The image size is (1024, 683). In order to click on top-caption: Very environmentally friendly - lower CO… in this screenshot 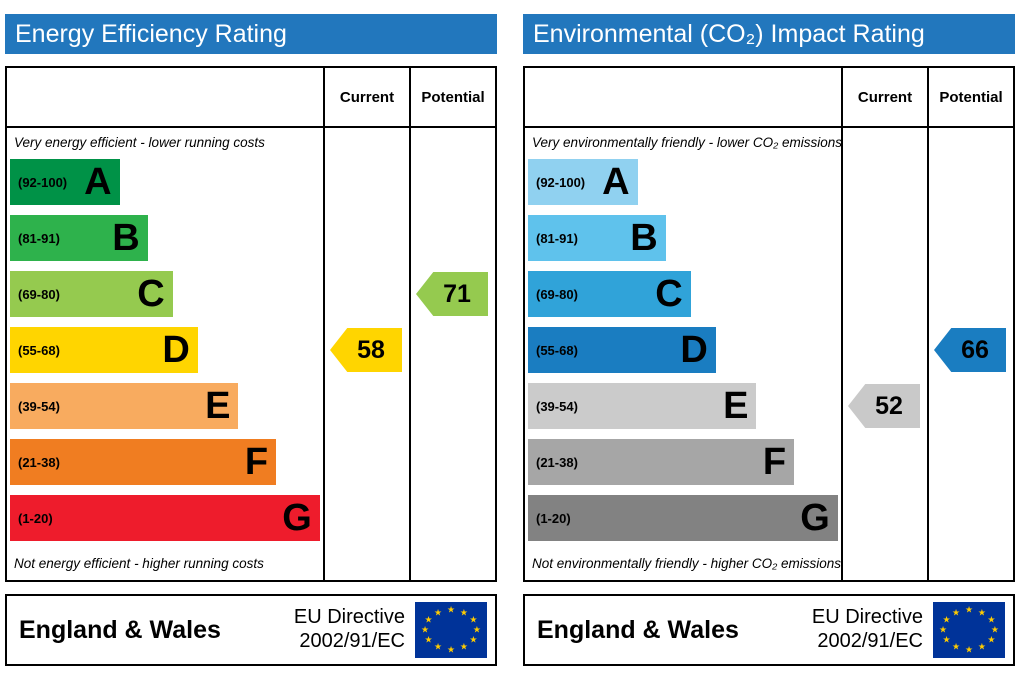, I will do `click(686, 142)`.